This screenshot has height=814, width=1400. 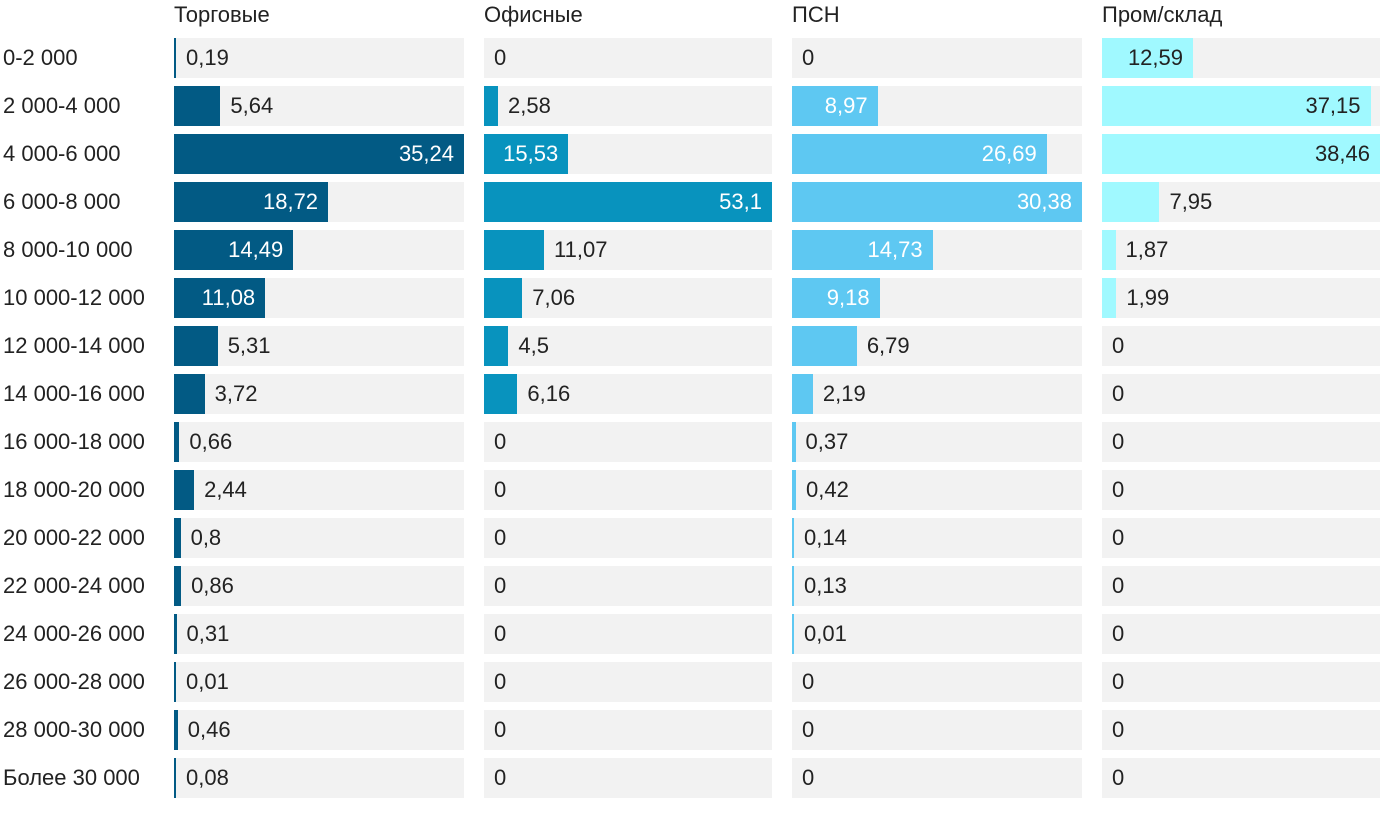 I want to click on category-label: 18 000-20 000, so click(x=74, y=489).